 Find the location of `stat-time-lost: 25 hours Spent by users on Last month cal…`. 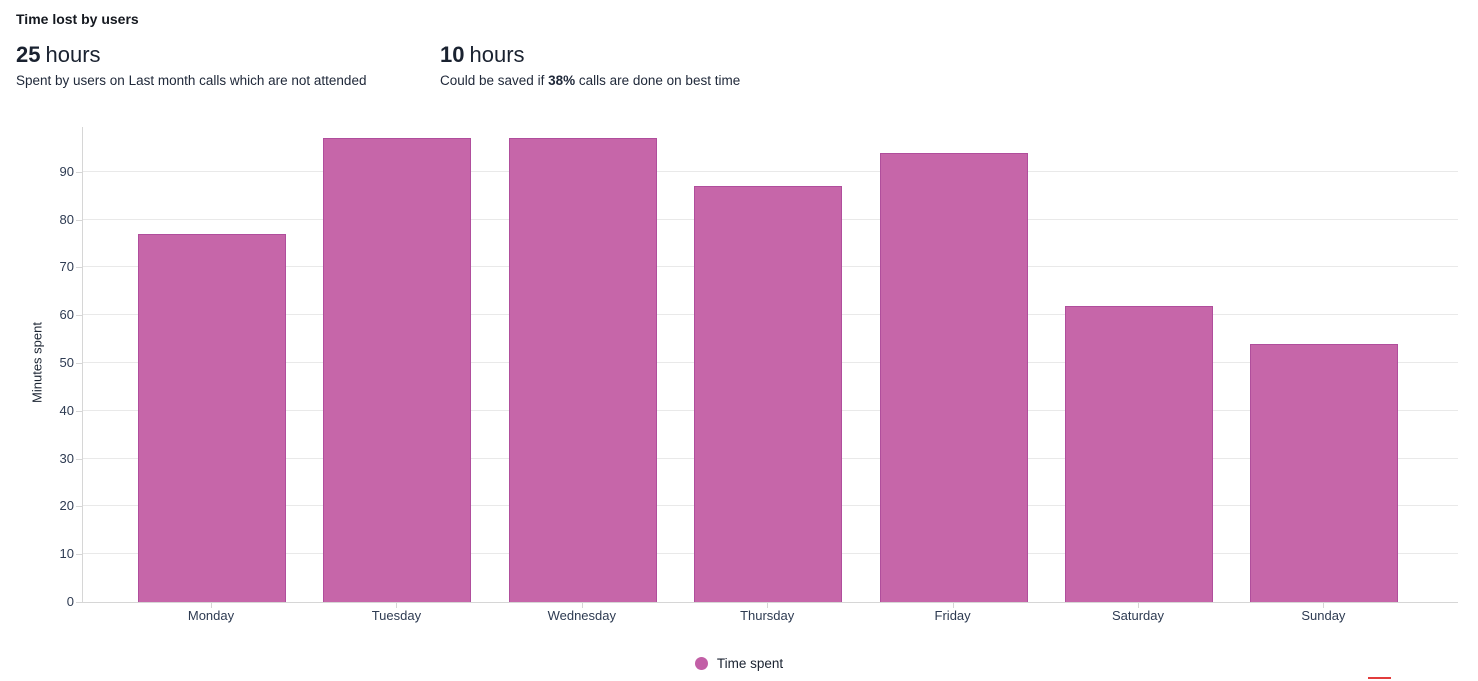

stat-time-lost: 25 hours Spent by users on Last month cal… is located at coordinates (191, 65).